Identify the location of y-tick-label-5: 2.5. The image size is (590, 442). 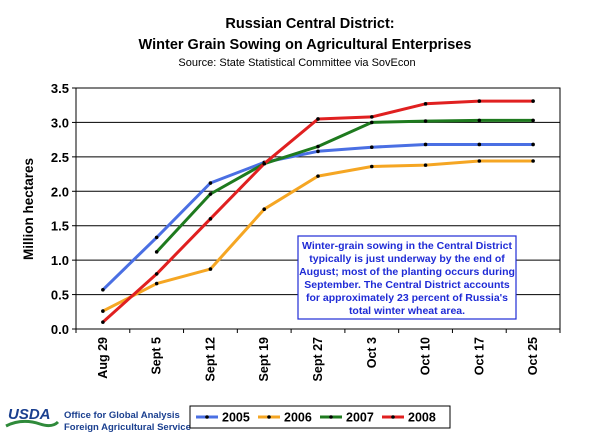
(60, 157).